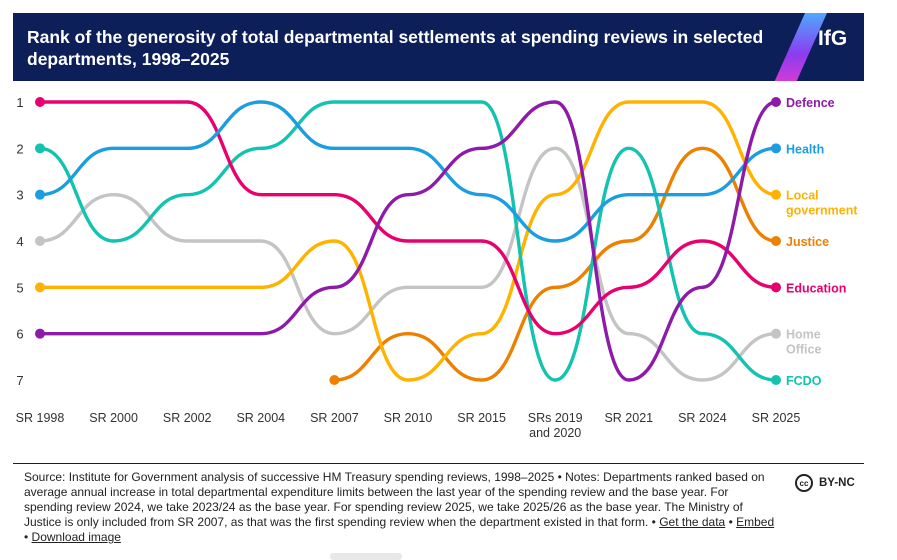 The height and width of the screenshot is (560, 897). I want to click on get-data-link: Get the data, so click(692, 522).